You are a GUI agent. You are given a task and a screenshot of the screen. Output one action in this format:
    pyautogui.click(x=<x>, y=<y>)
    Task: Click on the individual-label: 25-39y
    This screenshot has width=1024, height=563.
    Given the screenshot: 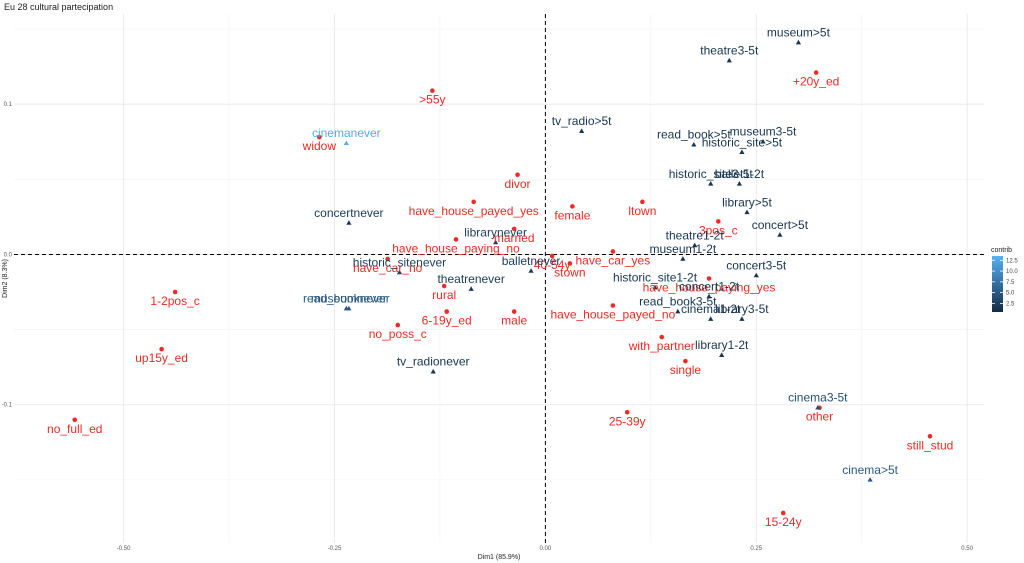 What is the action you would take?
    pyautogui.click(x=627, y=421)
    